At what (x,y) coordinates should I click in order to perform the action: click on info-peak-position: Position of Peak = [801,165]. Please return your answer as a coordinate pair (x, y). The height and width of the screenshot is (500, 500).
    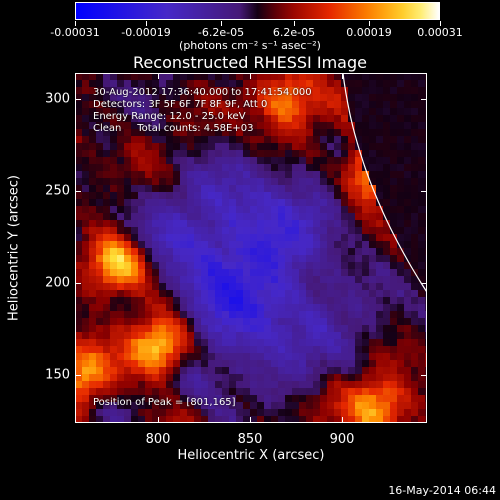
    Looking at the image, I should click on (164, 402).